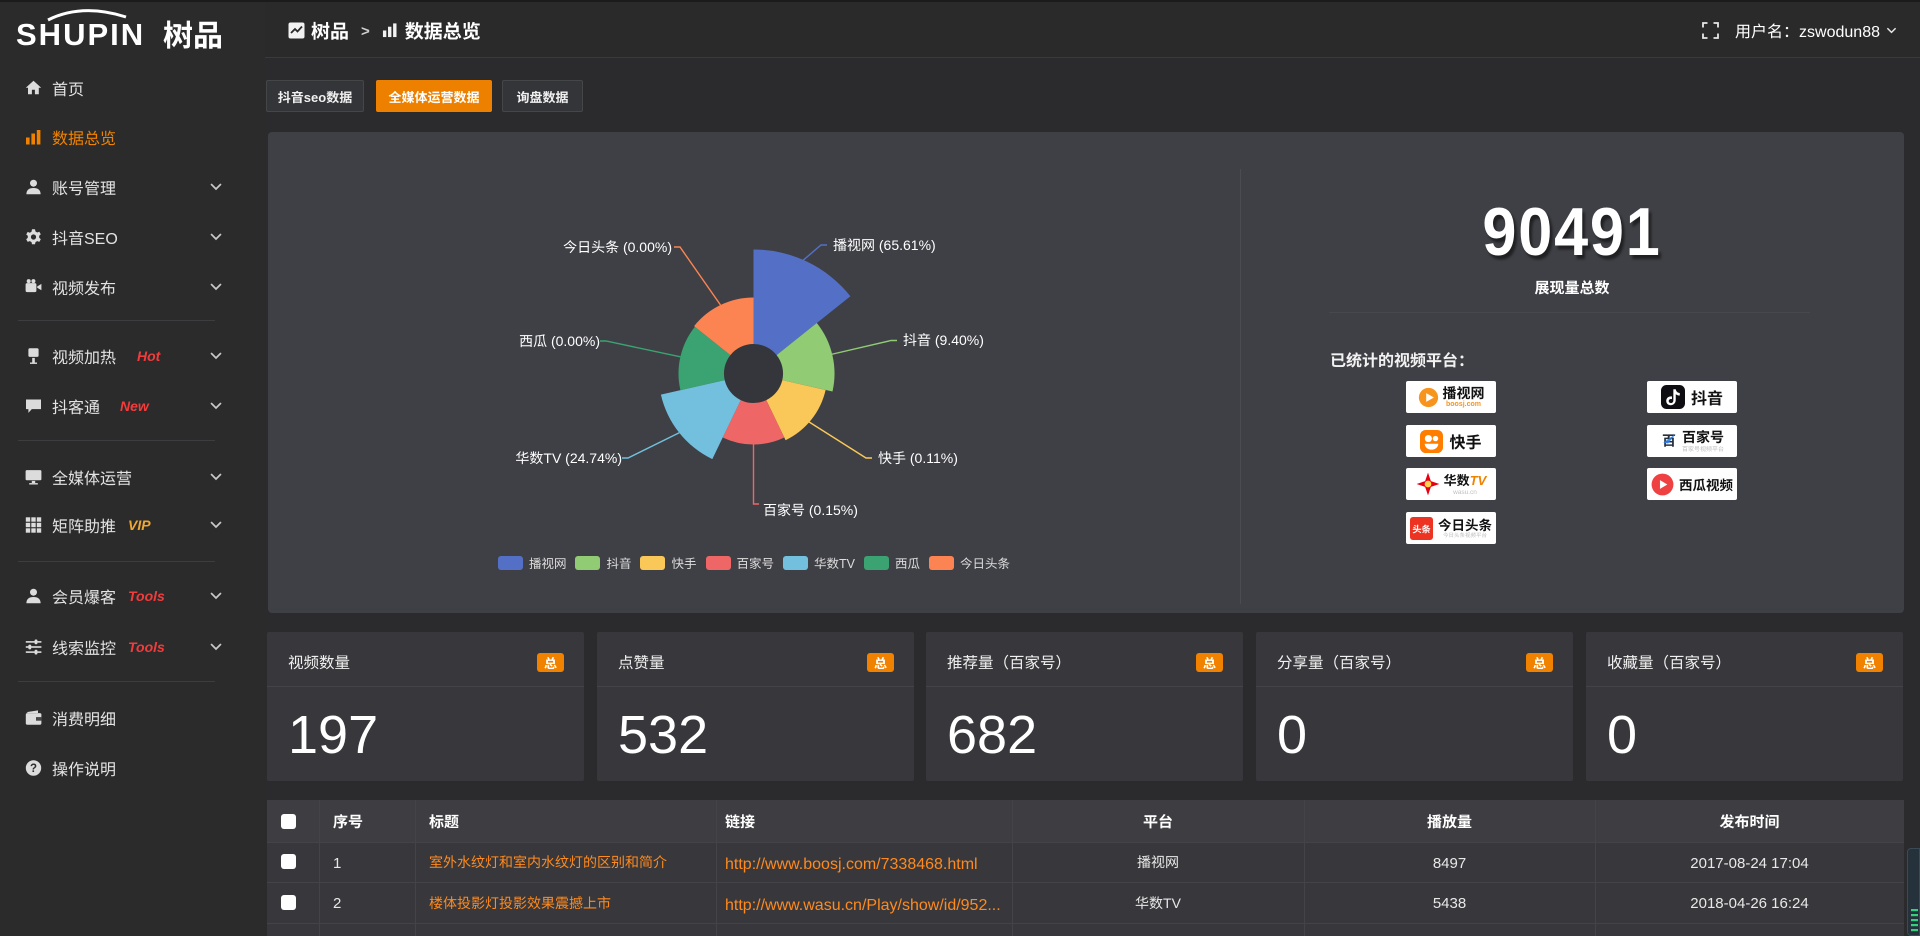 Image resolution: width=1920 pixels, height=936 pixels. What do you see at coordinates (568, 458) in the screenshot?
I see `svg-text: 华数TV (24.74%)` at bounding box center [568, 458].